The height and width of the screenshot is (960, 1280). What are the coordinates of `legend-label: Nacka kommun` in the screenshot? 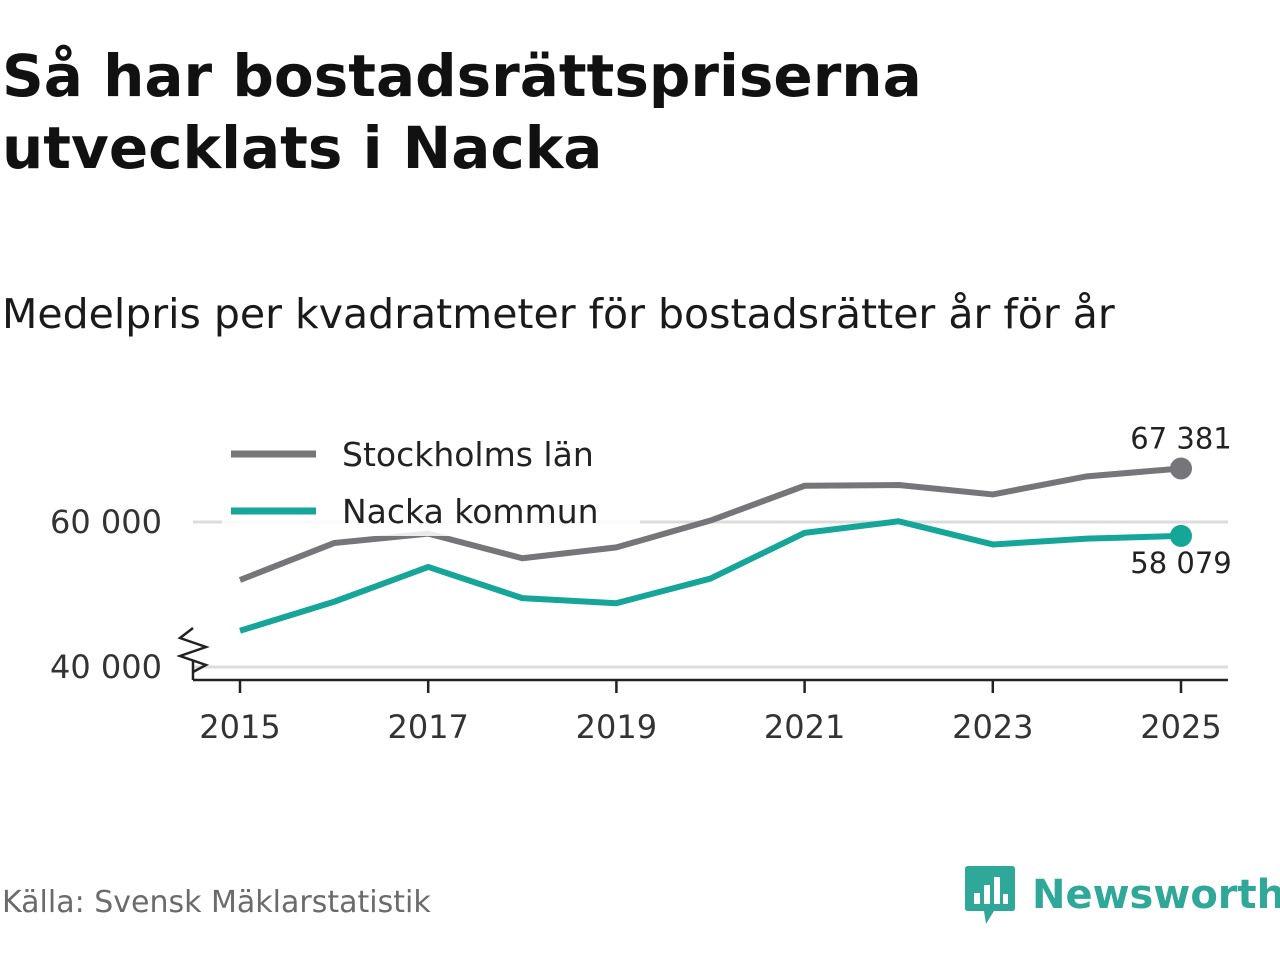 It's located at (470, 511).